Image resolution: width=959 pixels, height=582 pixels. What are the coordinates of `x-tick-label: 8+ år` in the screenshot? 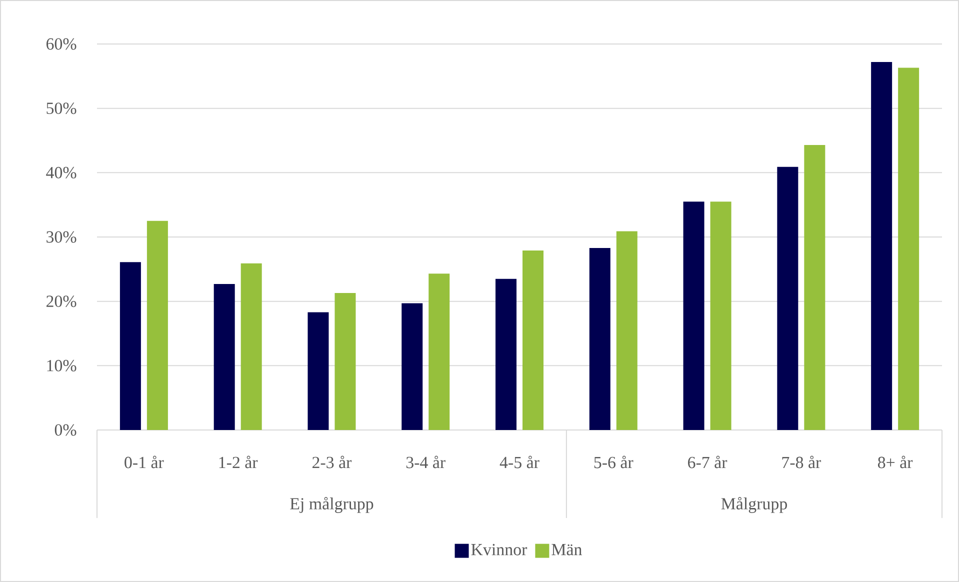 It's located at (895, 462).